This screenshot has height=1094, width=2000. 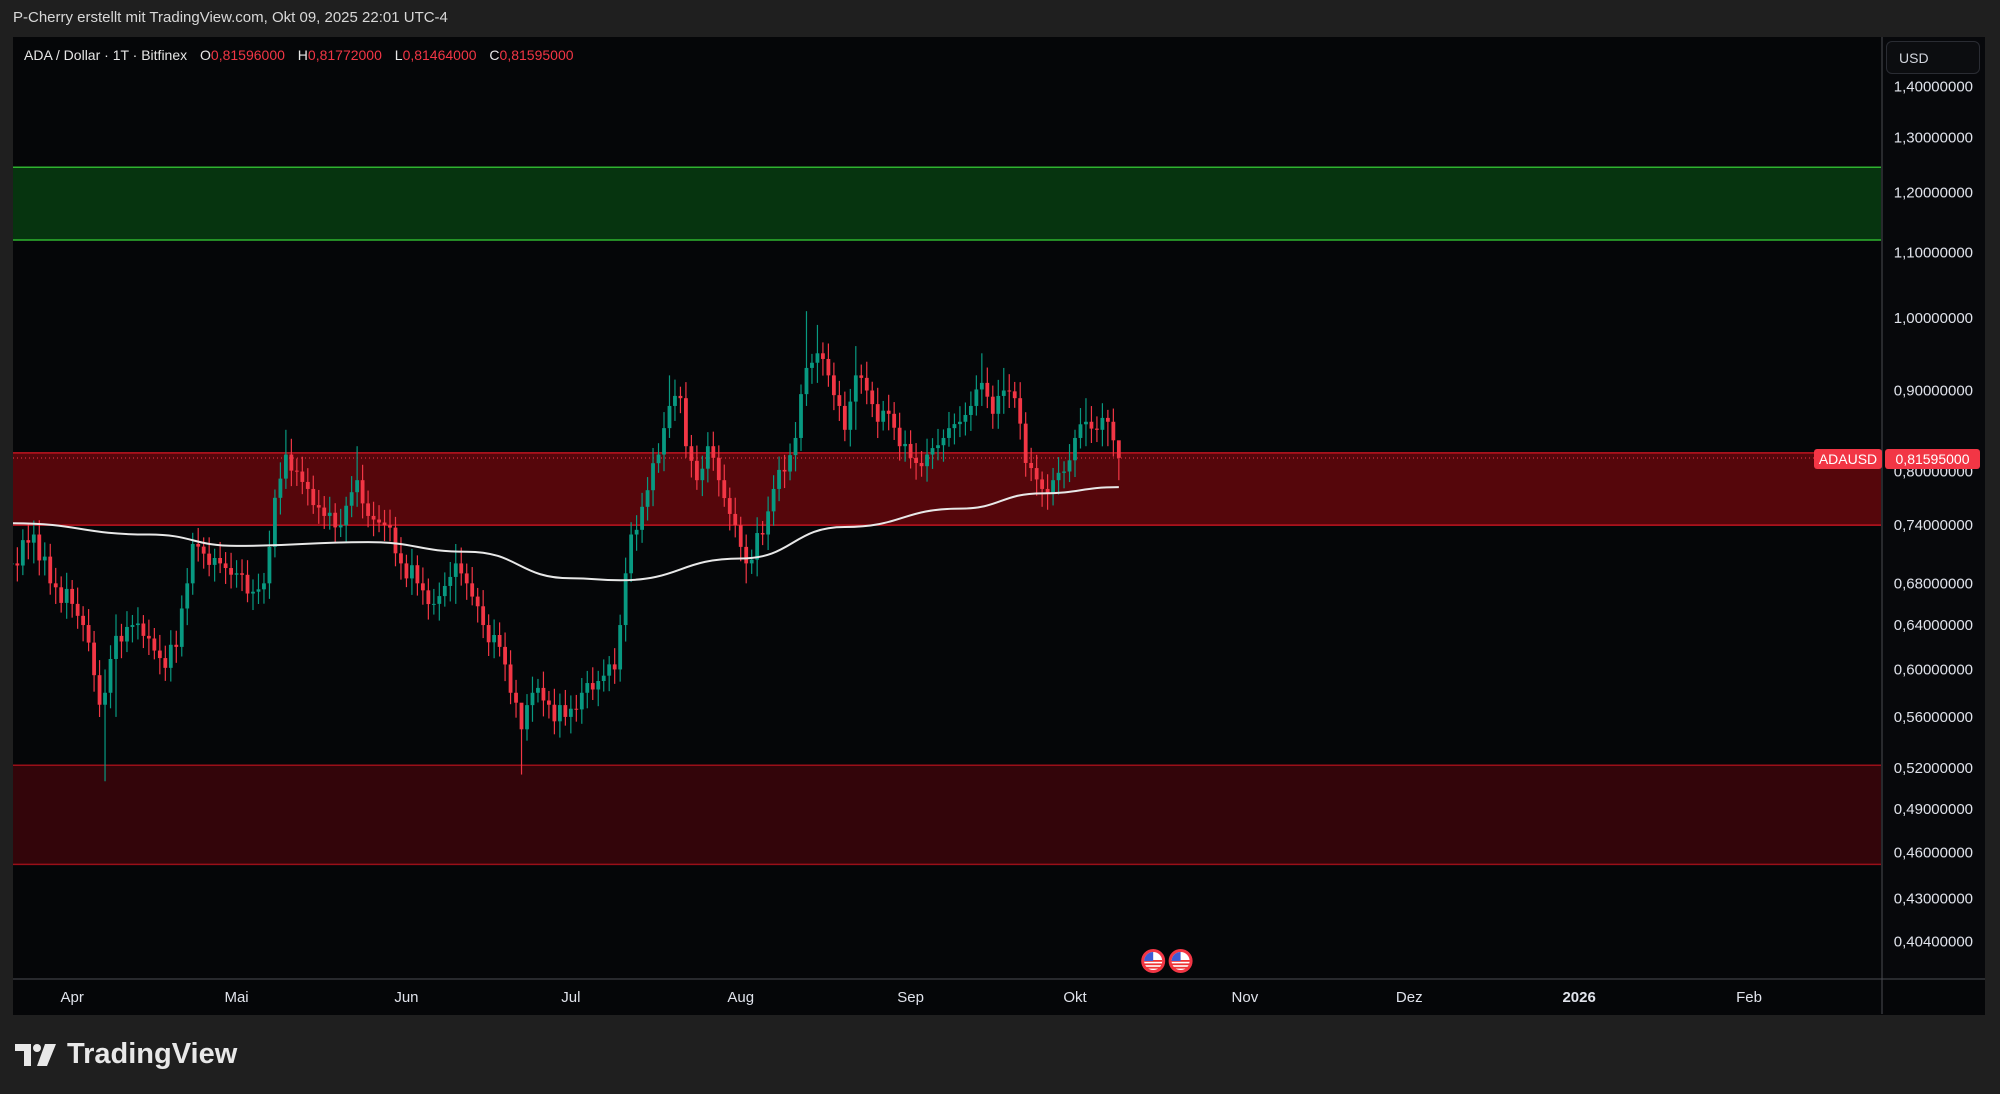 What do you see at coordinates (494, 55) in the screenshot?
I see `close-label: C` at bounding box center [494, 55].